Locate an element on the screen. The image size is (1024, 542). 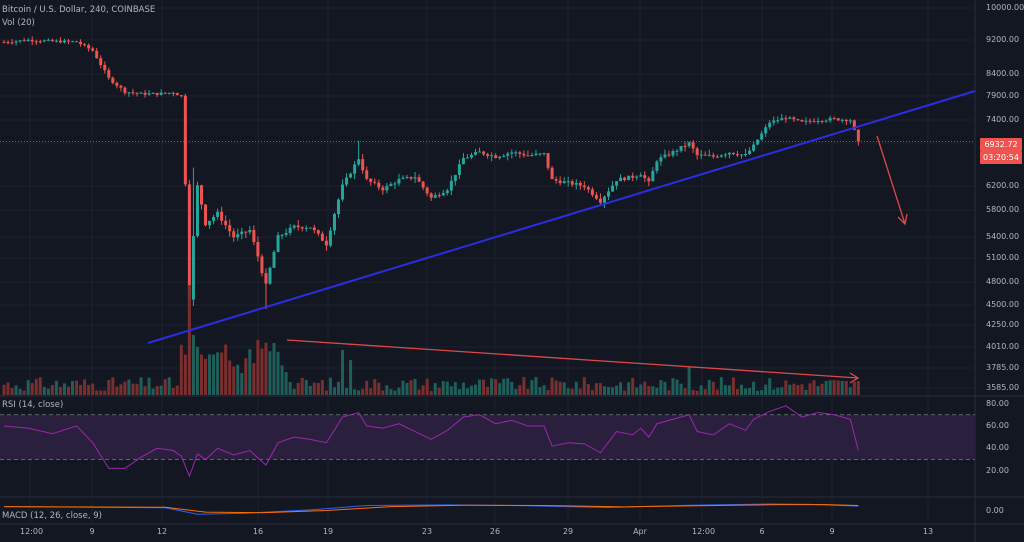
signal-line is located at coordinates (431, 509).